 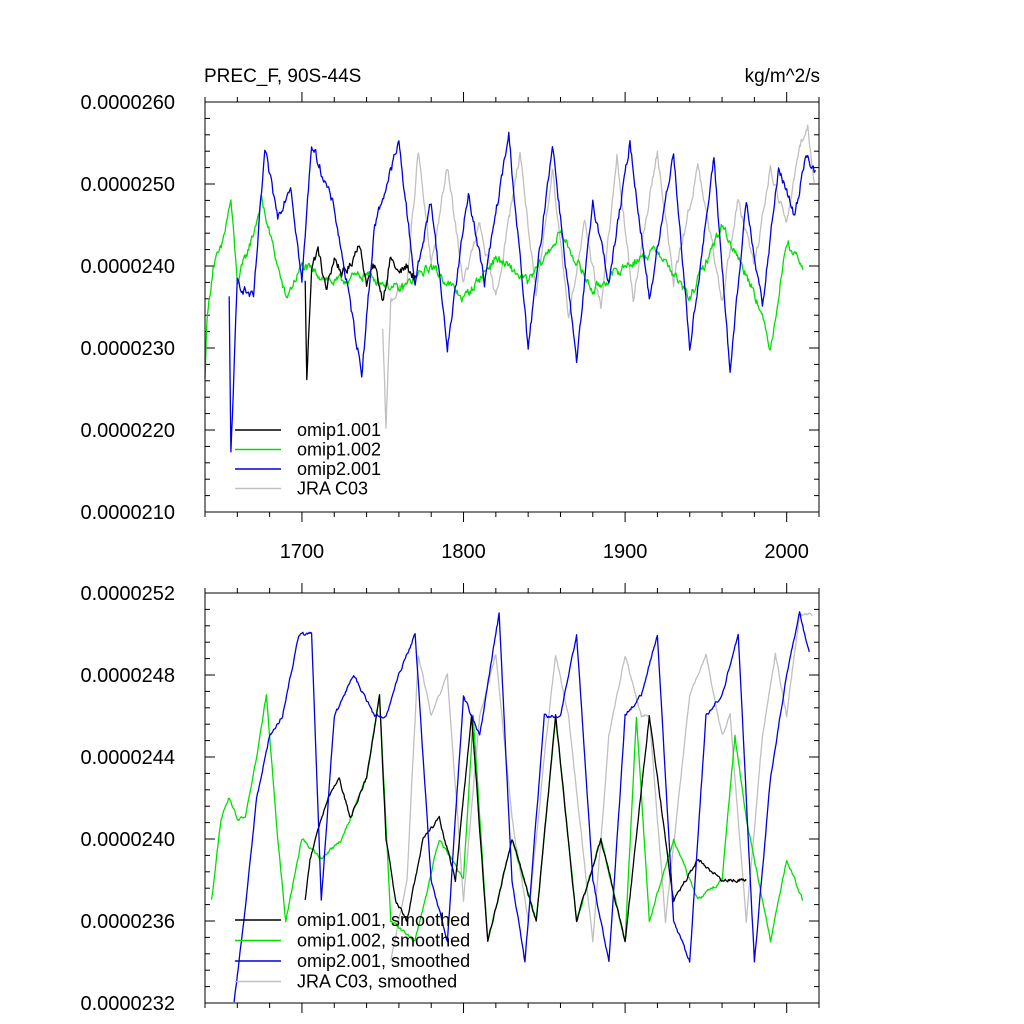 What do you see at coordinates (339, 430) in the screenshot?
I see `legend-label: omip1.001` at bounding box center [339, 430].